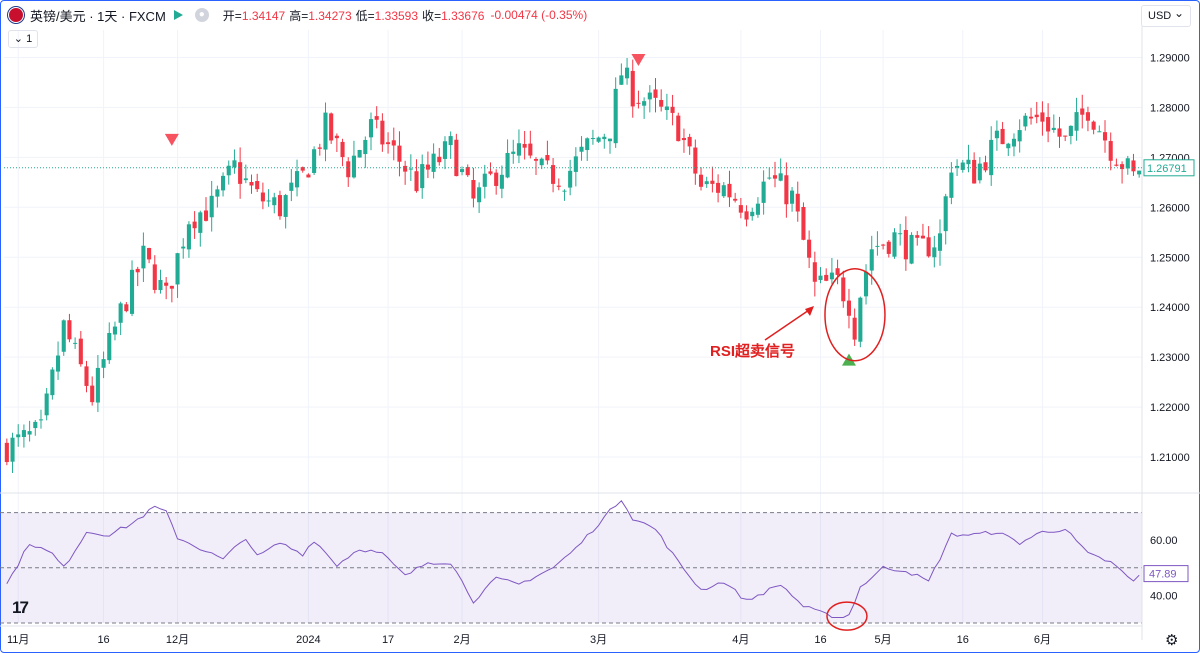 This screenshot has width=1200, height=653. Describe the element at coordinates (23, 39) in the screenshot. I see `interval-toggle-button: ⌄ 1` at that location.